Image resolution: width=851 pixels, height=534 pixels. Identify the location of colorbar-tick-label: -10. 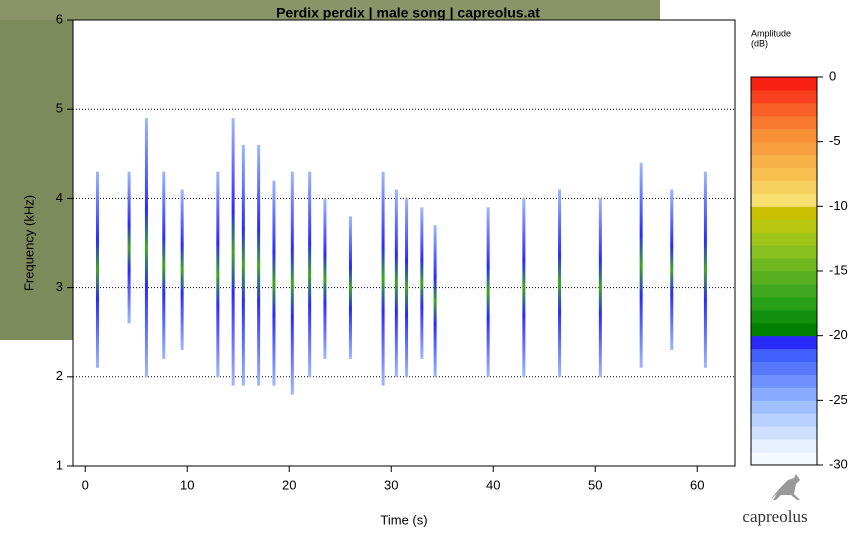
(838, 205).